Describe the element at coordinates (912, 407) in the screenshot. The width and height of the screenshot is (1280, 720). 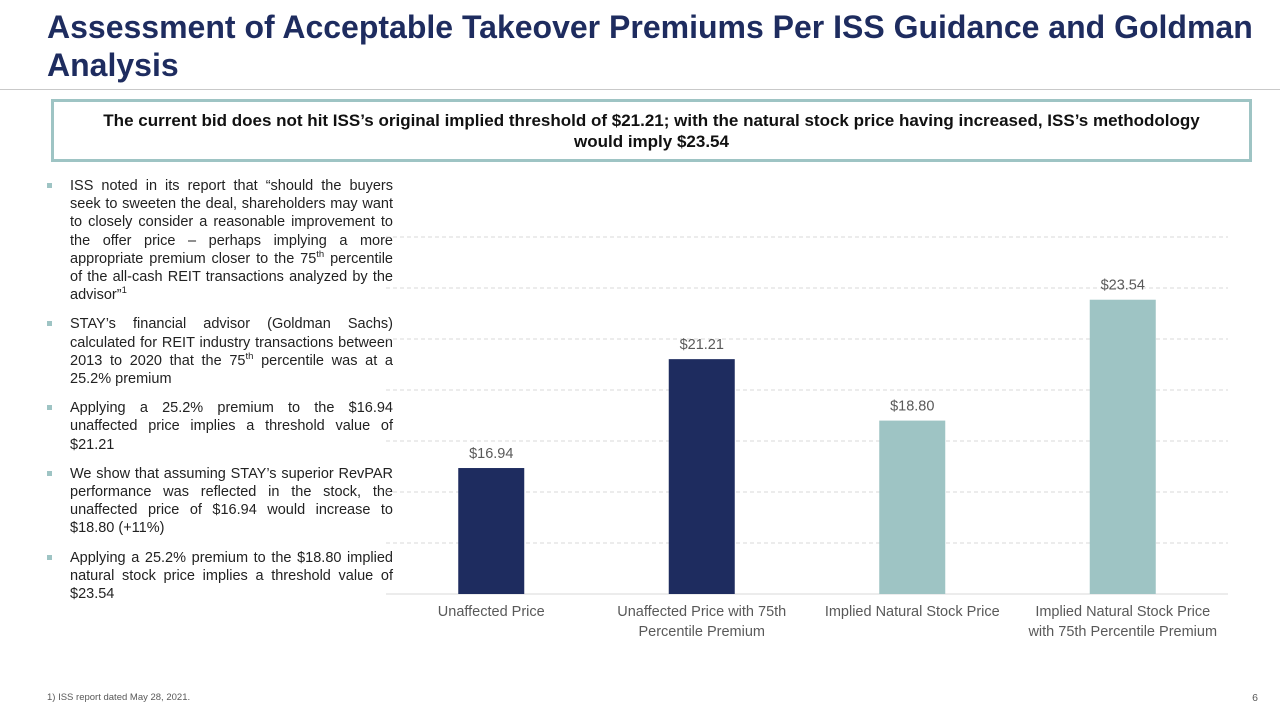
I see `data-label-3: $18.80` at that location.